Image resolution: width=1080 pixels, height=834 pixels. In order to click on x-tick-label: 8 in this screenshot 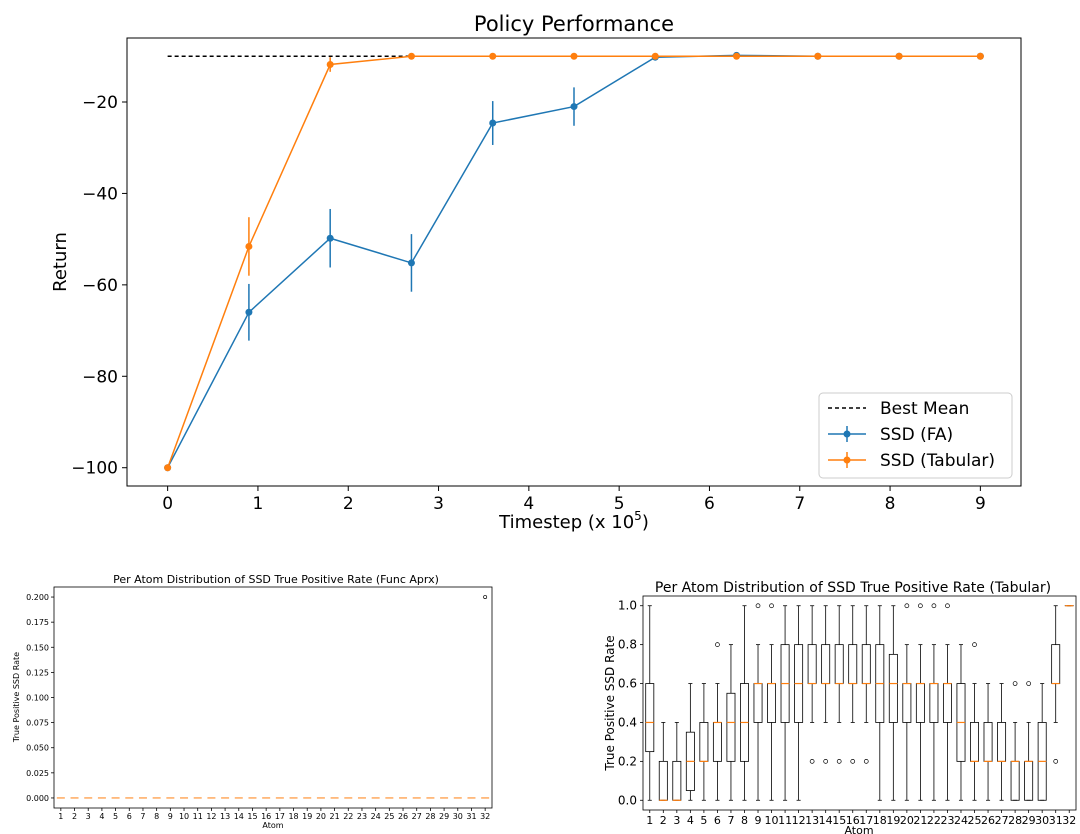, I will do `click(890, 504)`.